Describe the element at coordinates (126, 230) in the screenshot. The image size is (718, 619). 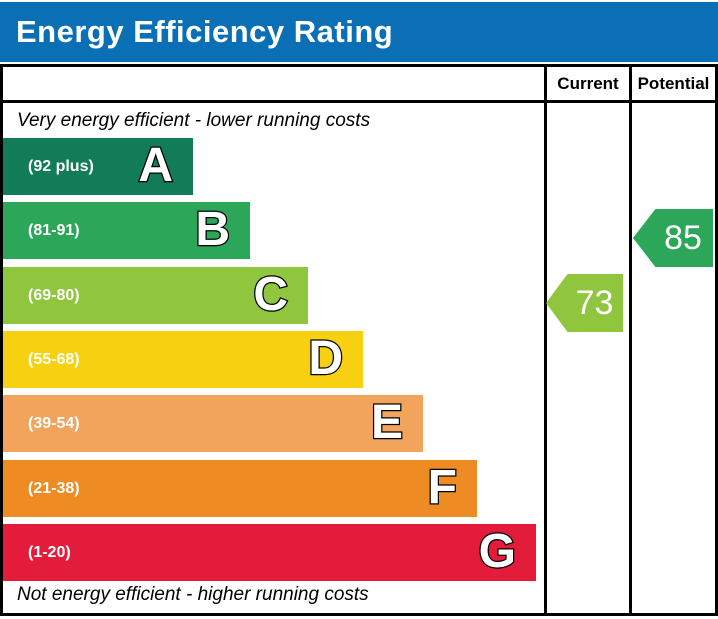
I see `band-B: (81-91) B` at that location.